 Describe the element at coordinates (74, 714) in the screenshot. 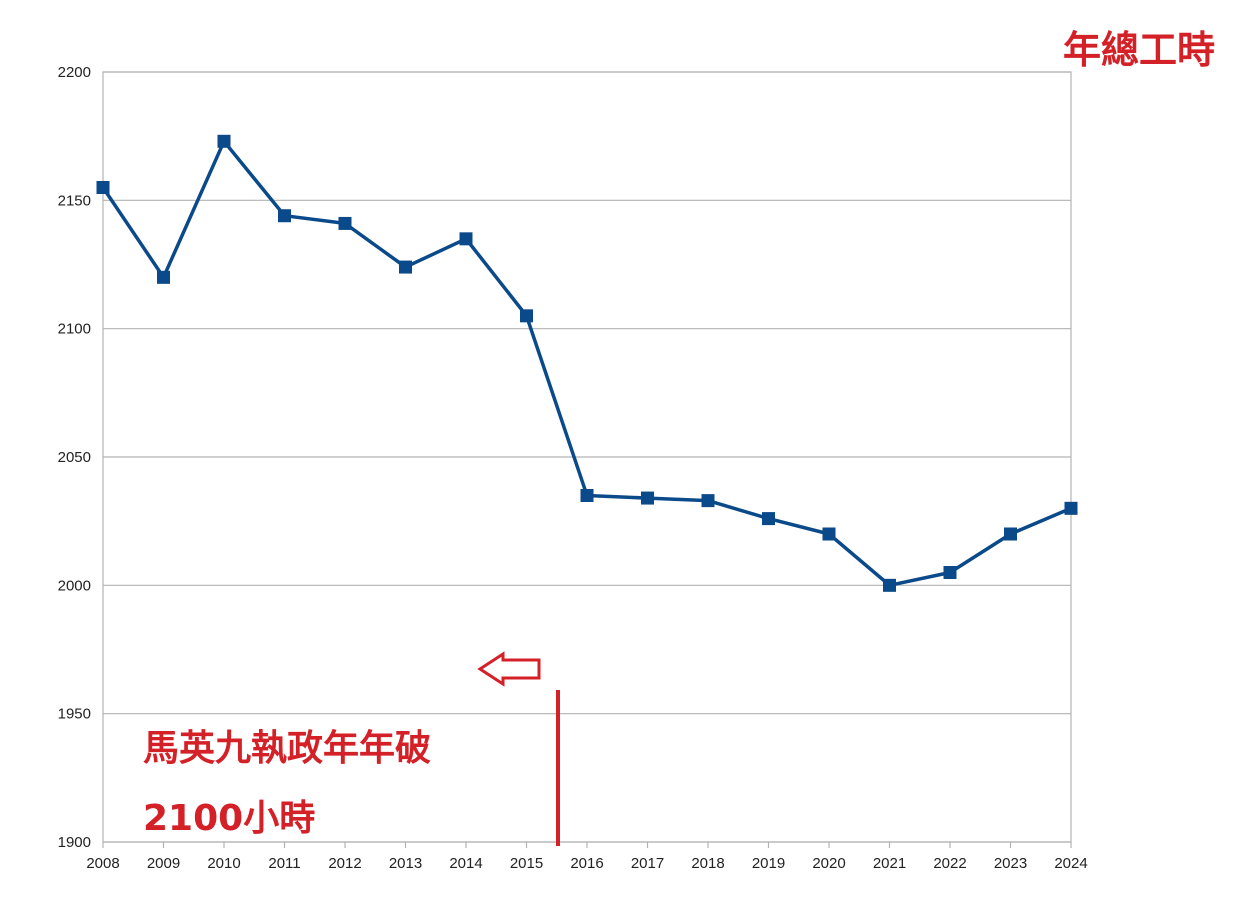

I see `y-tick-label: 1950` at that location.